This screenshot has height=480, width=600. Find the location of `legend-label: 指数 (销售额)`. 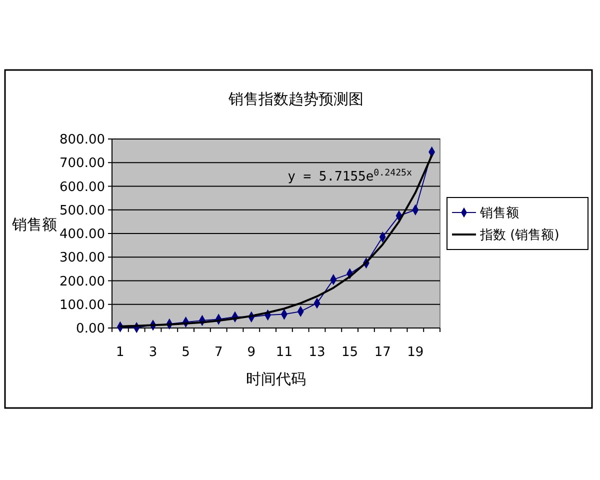

legend-label: 指数 (销售额) is located at coordinates (519, 236).